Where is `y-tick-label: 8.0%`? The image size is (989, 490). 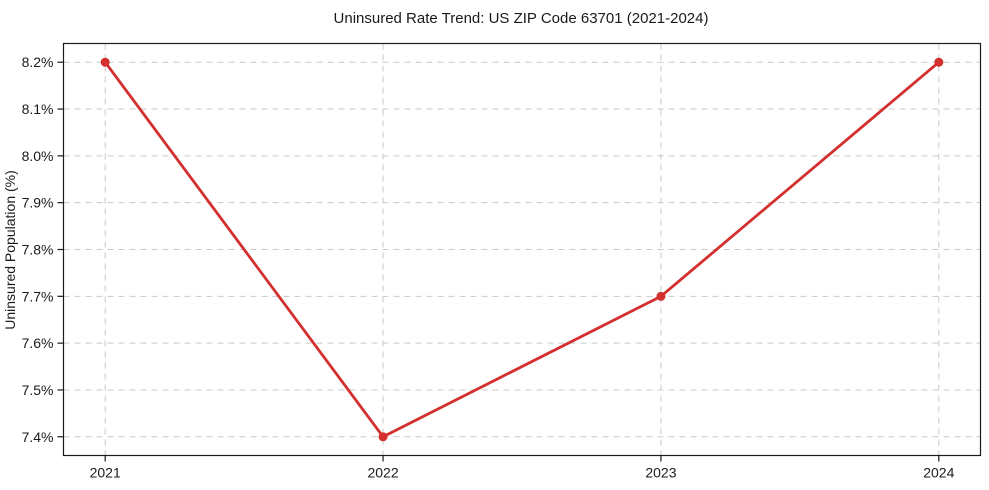 y-tick-label: 8.0% is located at coordinates (38, 156).